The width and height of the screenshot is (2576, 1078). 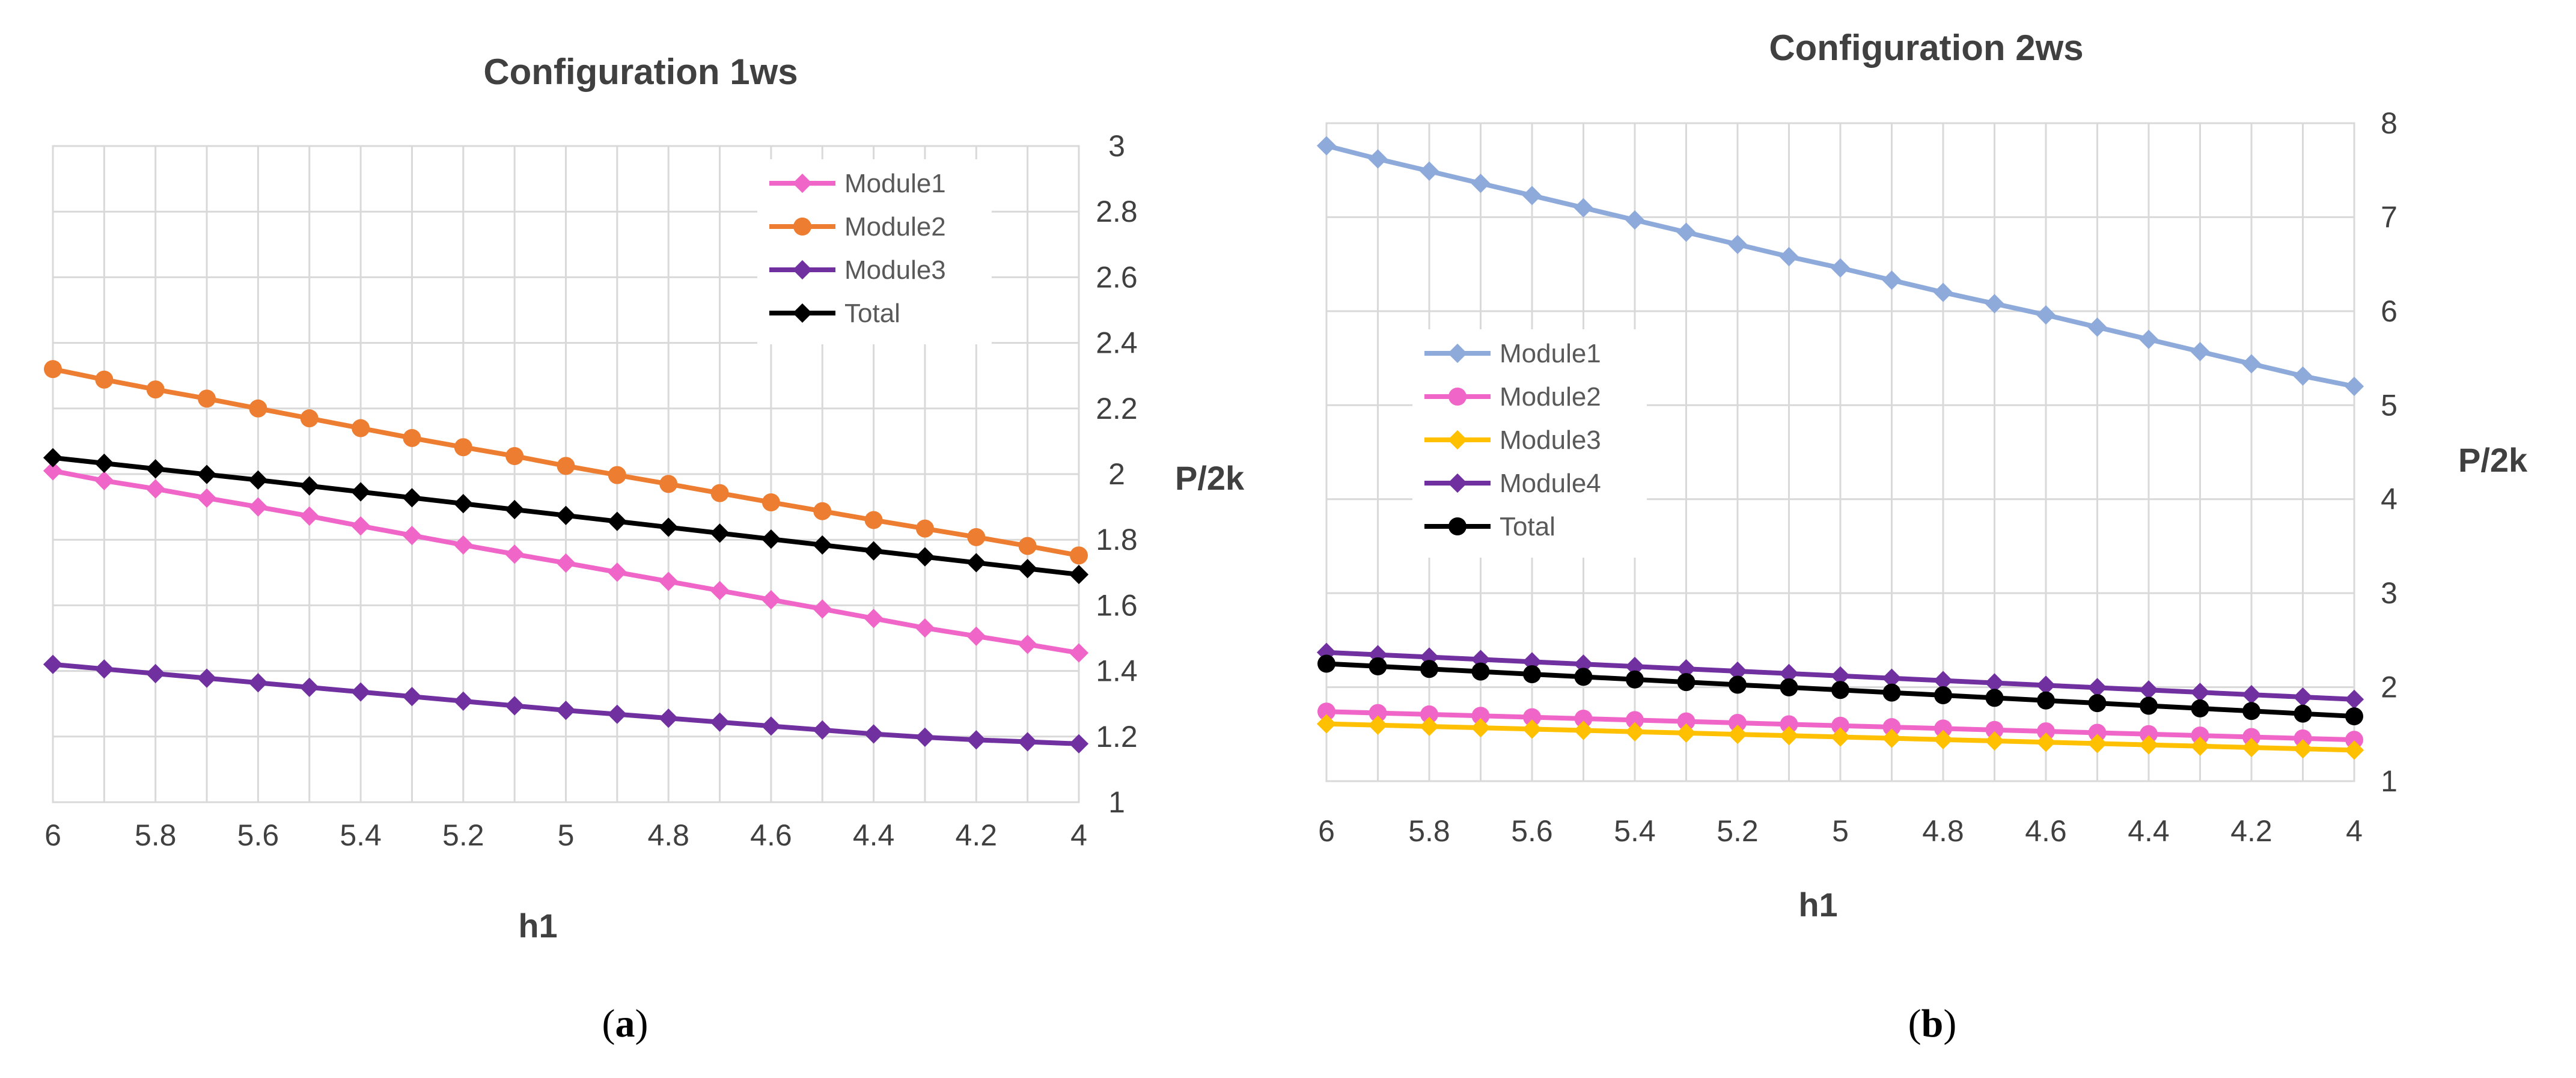 What do you see at coordinates (857, 183) in the screenshot?
I see `legend-item-module1: Module1` at bounding box center [857, 183].